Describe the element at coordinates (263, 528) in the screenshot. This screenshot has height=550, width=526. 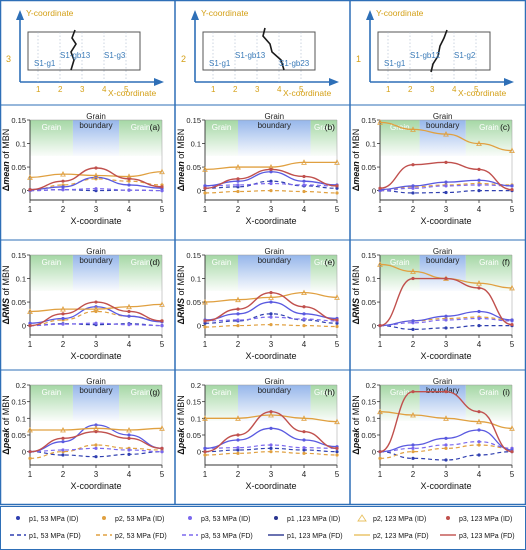
I see `legend-frame` at that location.